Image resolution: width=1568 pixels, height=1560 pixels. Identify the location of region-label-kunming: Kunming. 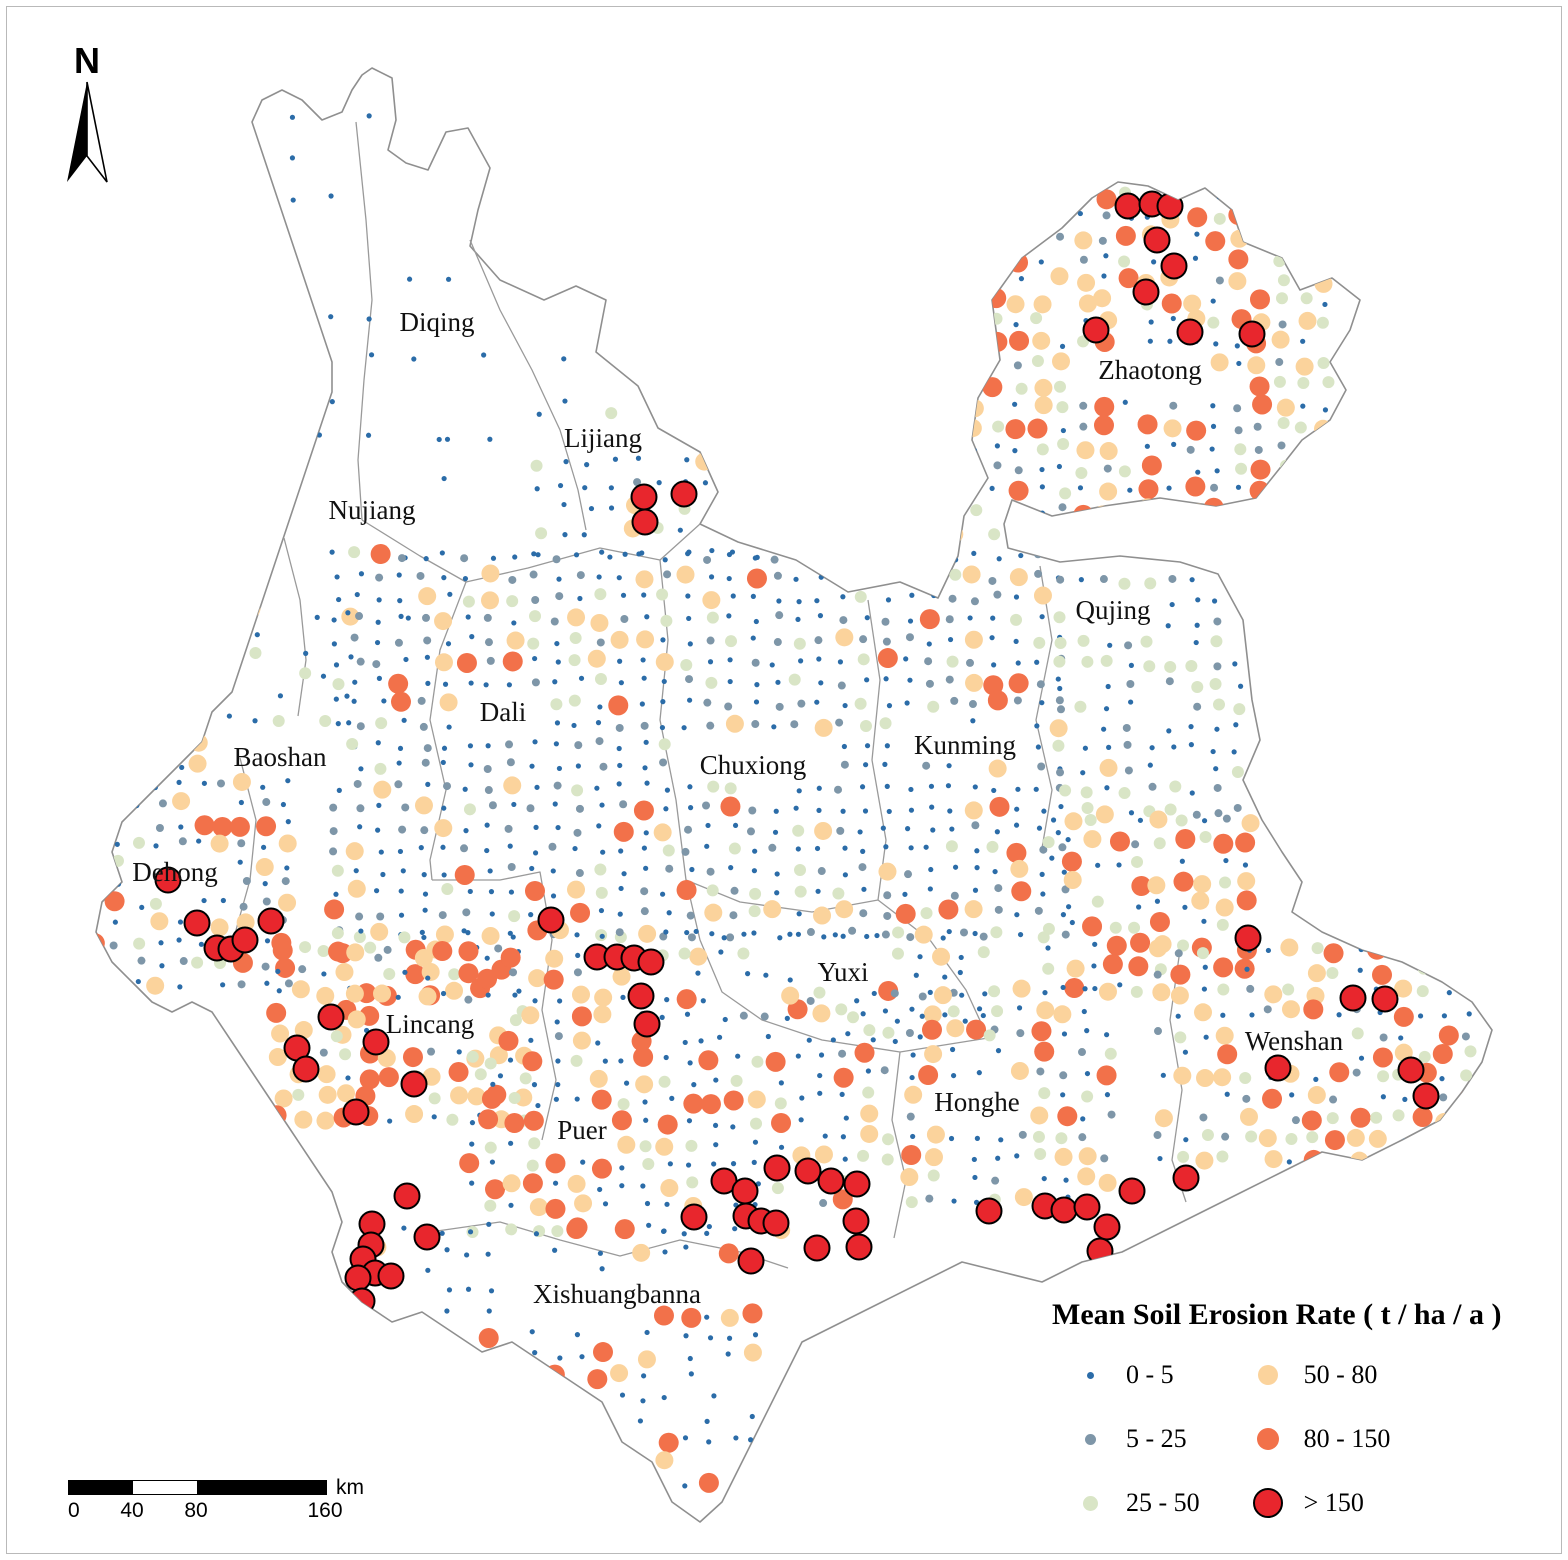
(965, 745).